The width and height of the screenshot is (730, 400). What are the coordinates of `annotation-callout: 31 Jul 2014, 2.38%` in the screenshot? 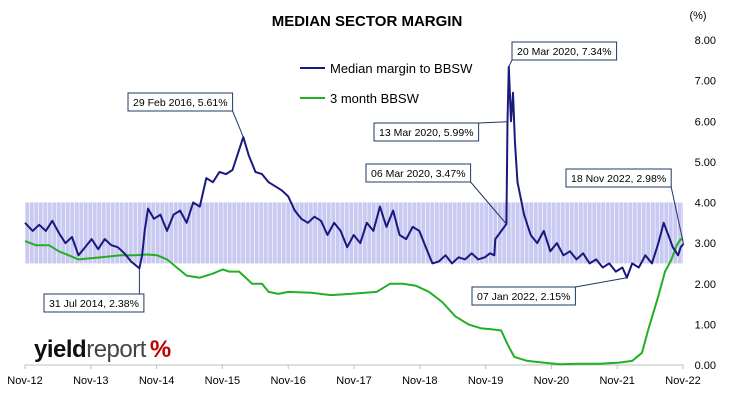 It's located at (94, 290).